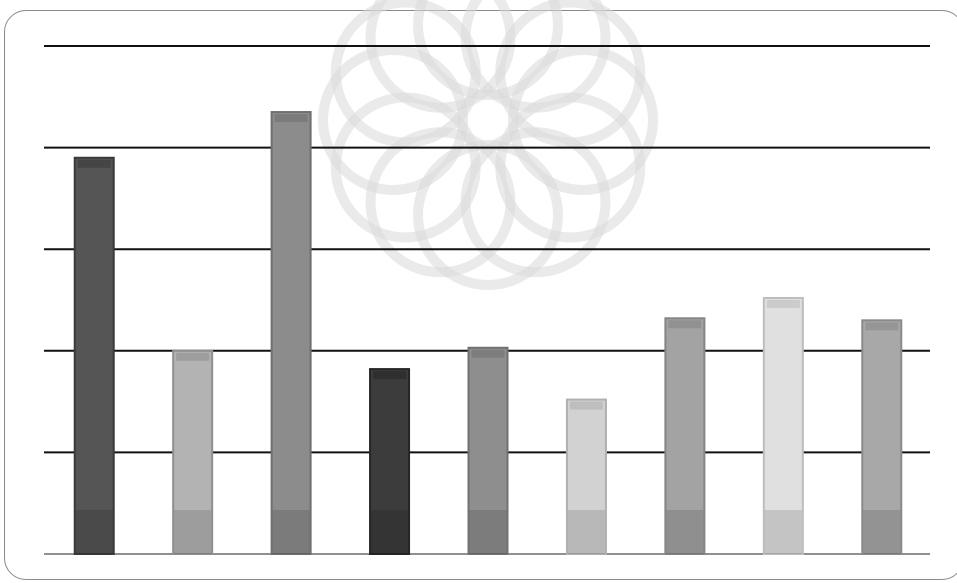  I want to click on bar-6-body, so click(586, 476).